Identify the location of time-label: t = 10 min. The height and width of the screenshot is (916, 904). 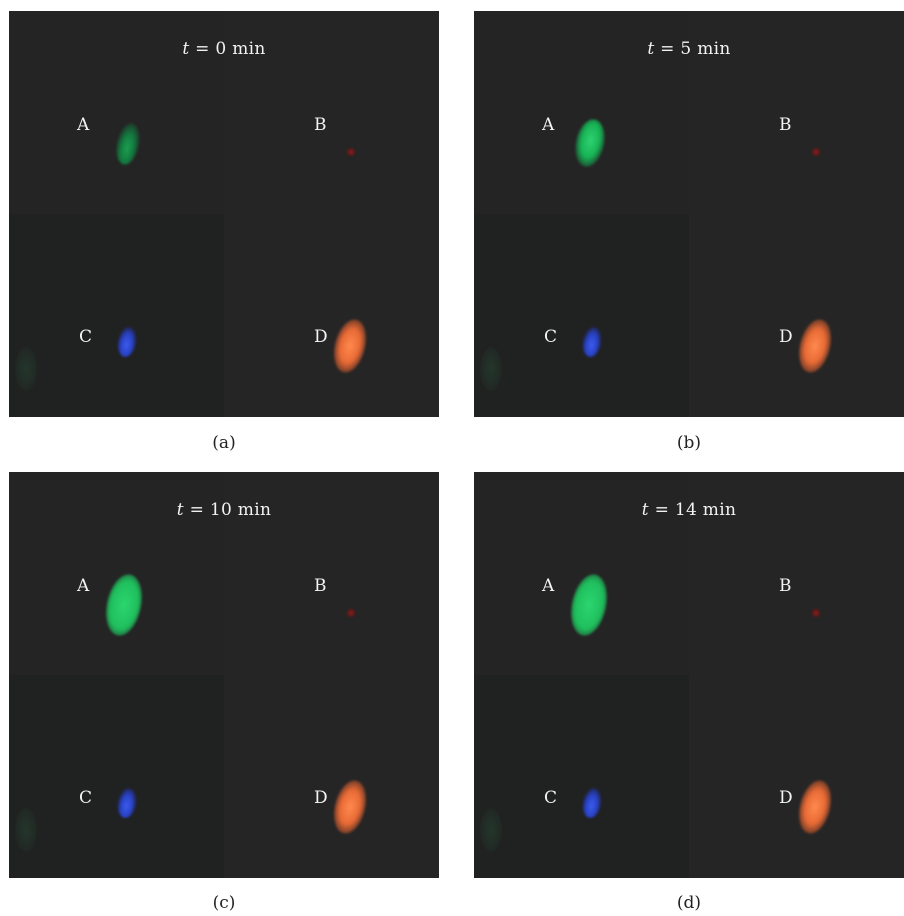
(224, 510).